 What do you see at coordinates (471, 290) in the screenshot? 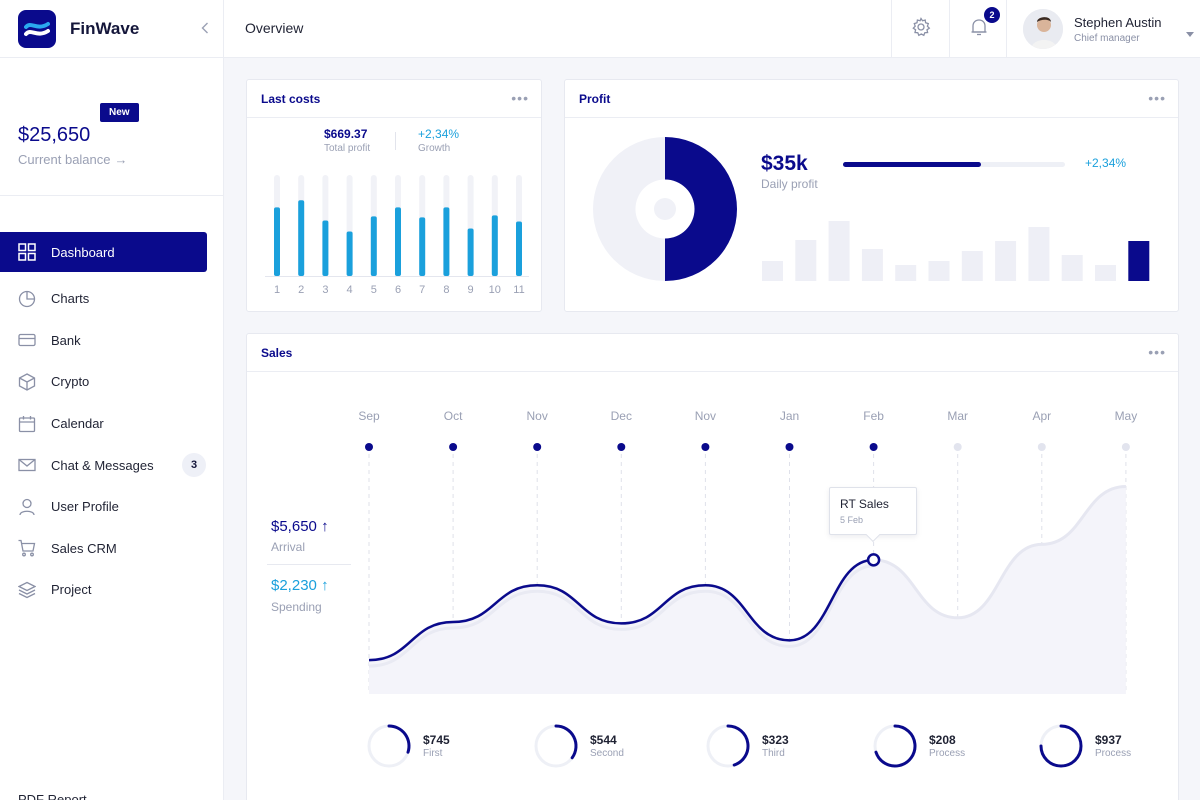
I see `x-tick-label: 9` at bounding box center [471, 290].